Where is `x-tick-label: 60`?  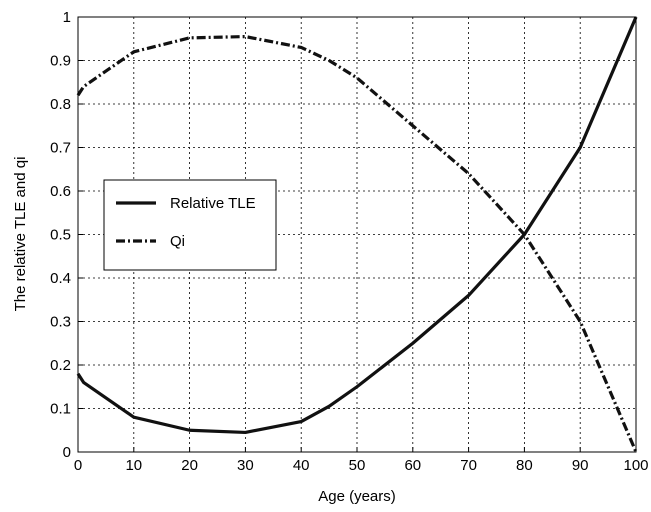
x-tick-label: 60 is located at coordinates (412, 465).